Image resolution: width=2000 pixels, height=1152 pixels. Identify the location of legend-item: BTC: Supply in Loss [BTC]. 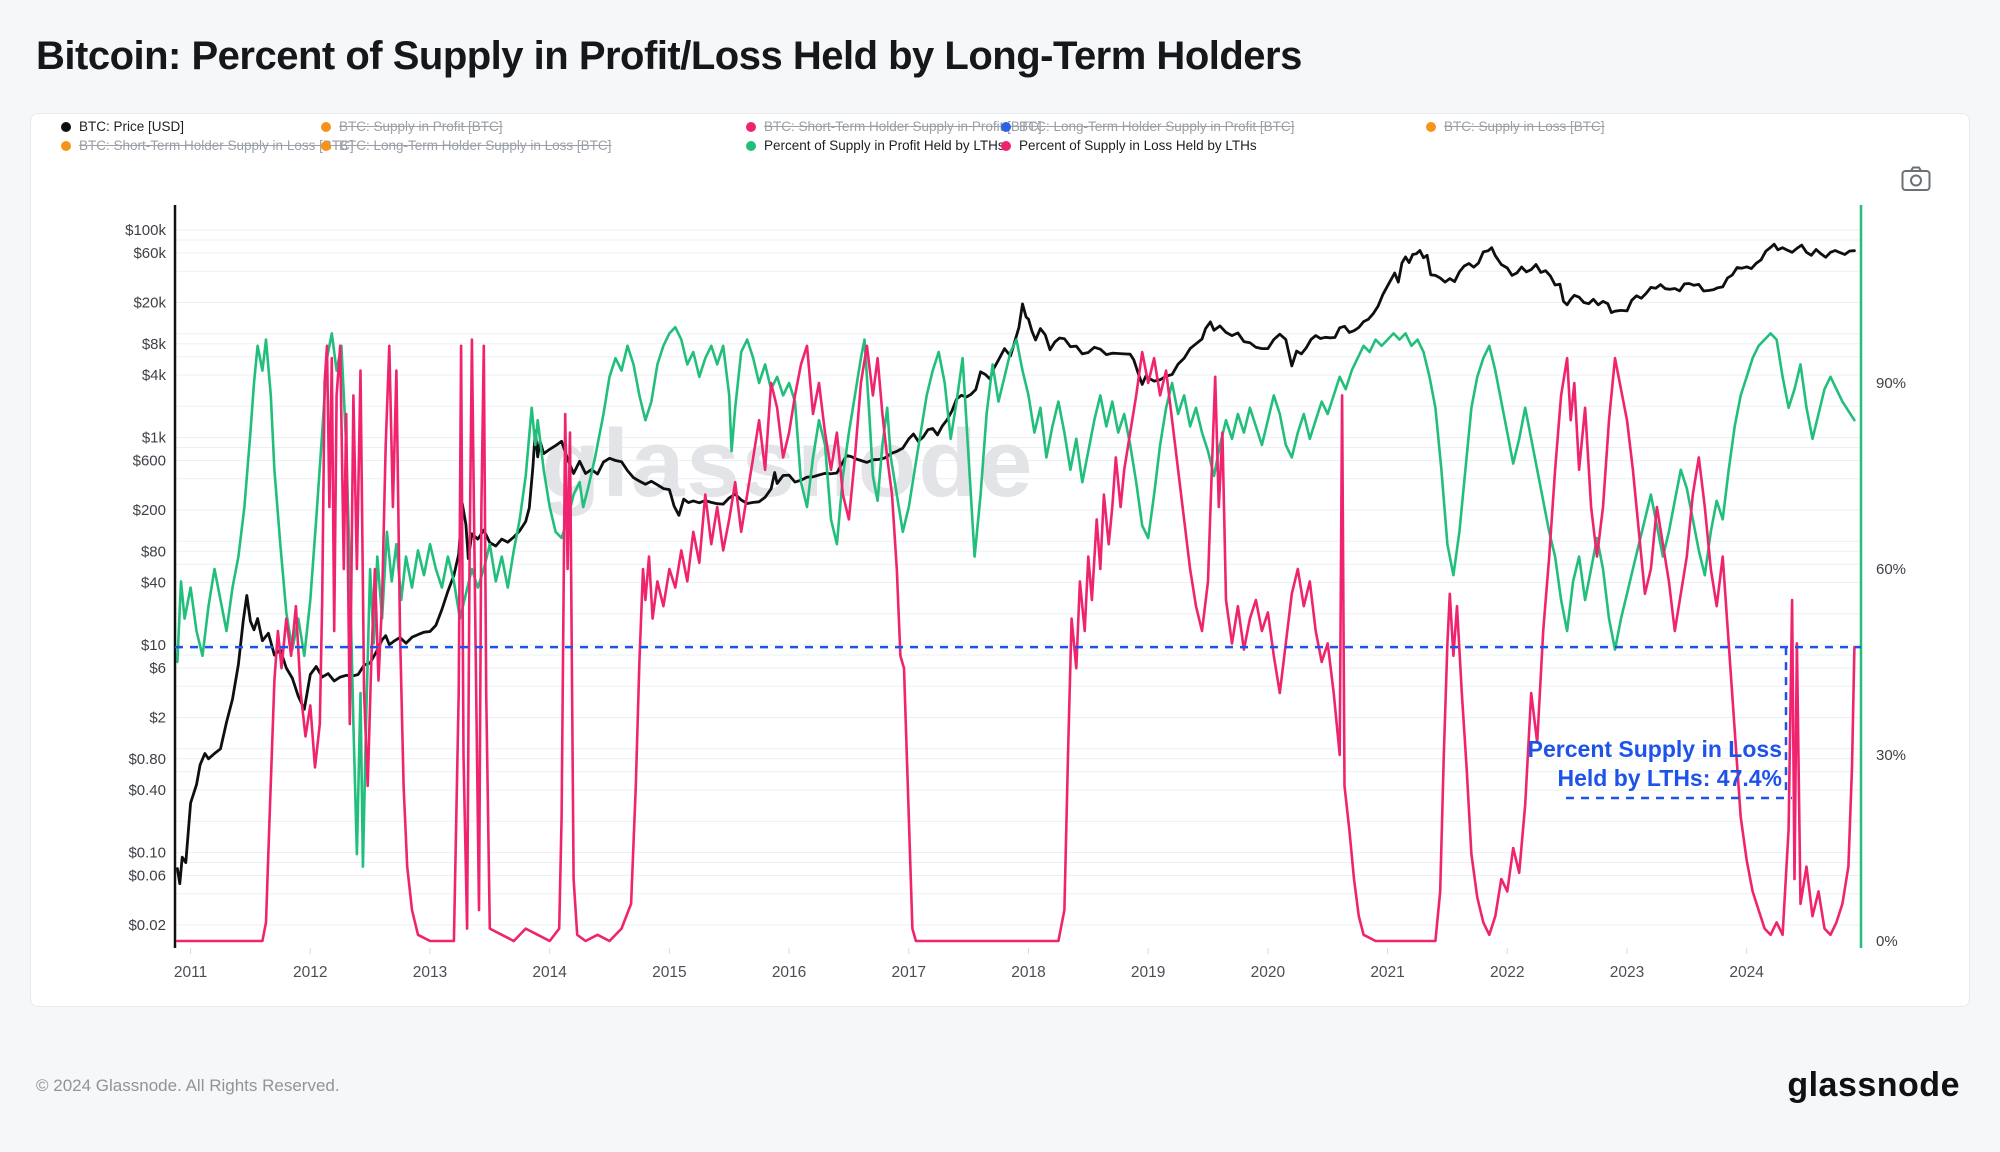
(1515, 126).